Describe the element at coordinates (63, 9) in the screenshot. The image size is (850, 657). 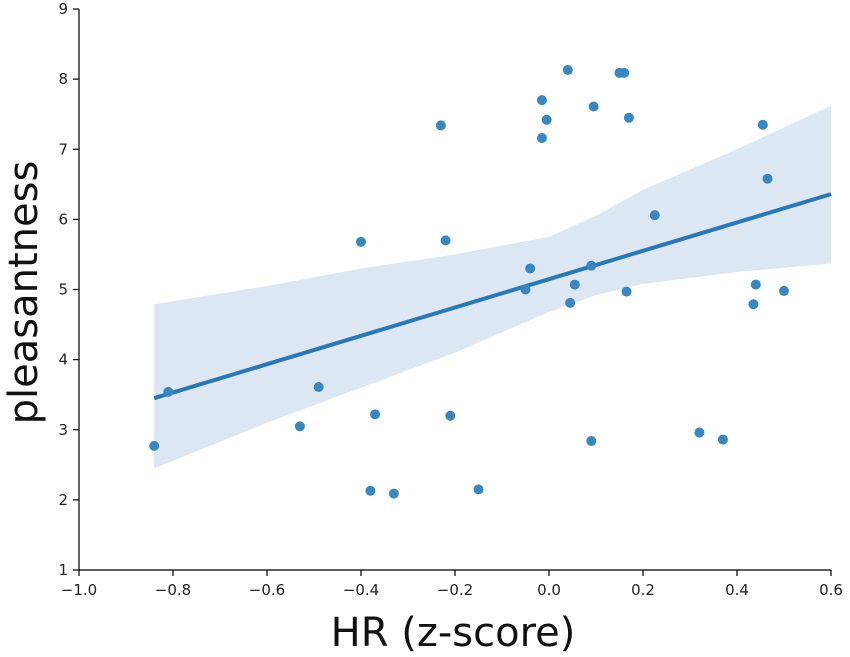
I see `y-tick-label: 9` at that location.